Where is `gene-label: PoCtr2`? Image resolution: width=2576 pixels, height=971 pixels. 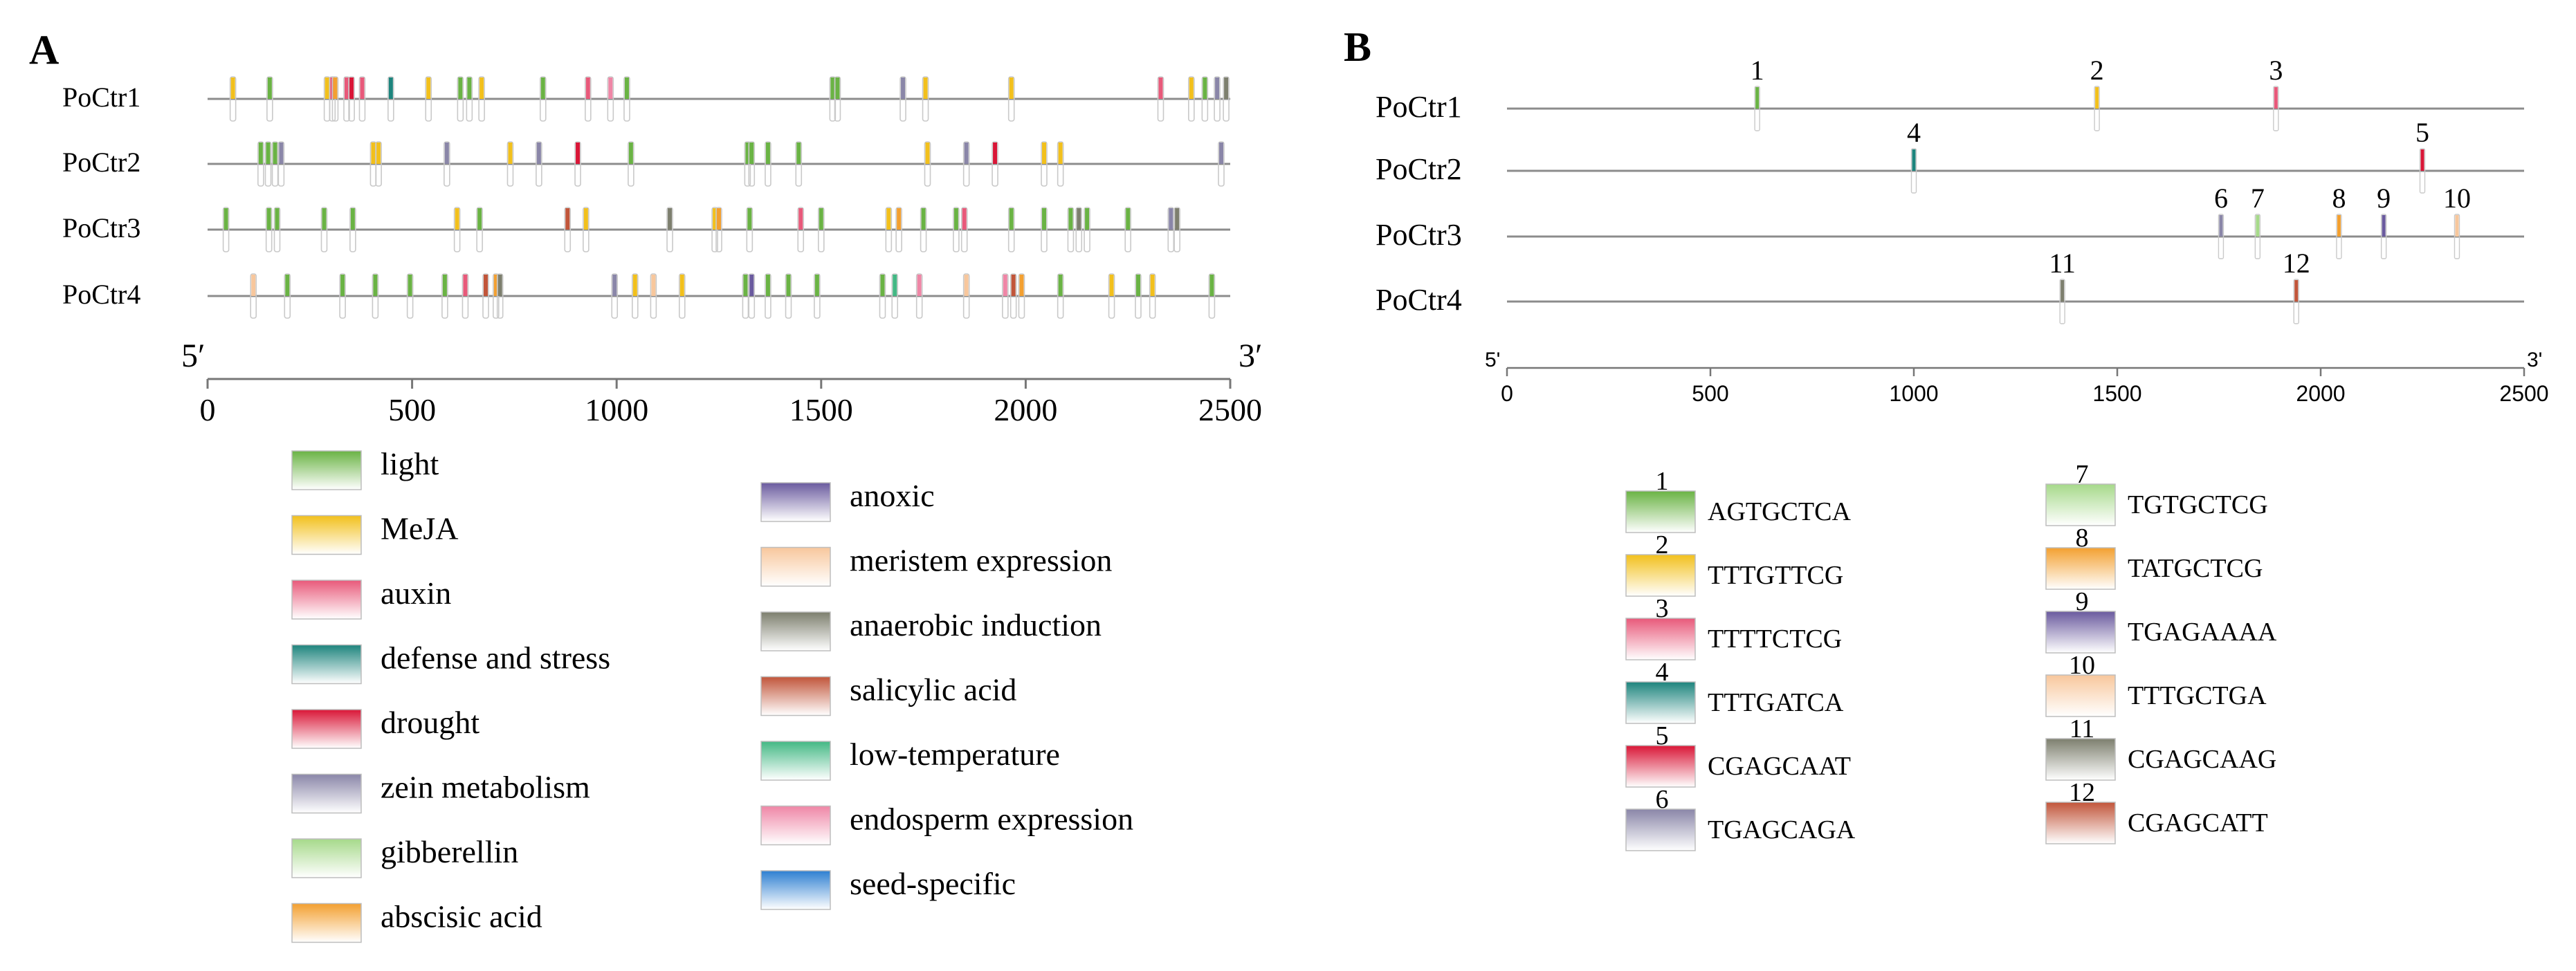
gene-label: PoCtr2 is located at coordinates (1419, 169).